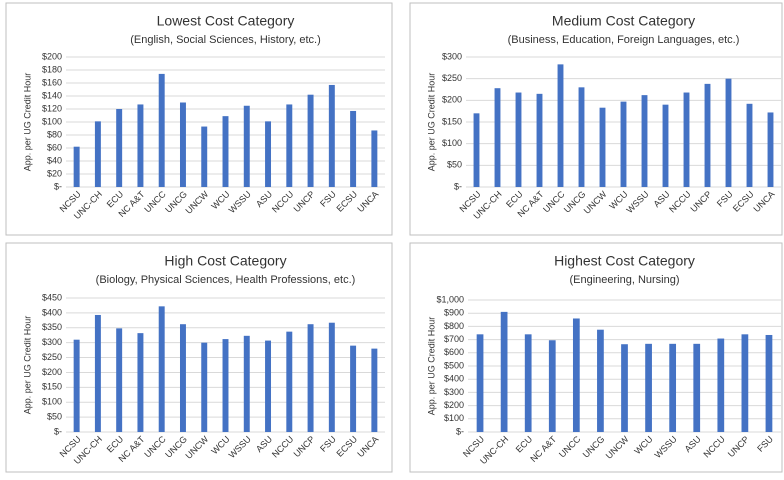 Image resolution: width=784 pixels, height=480 pixels. Describe the element at coordinates (52, 69) in the screenshot. I see `y-tick-label: $180` at that location.